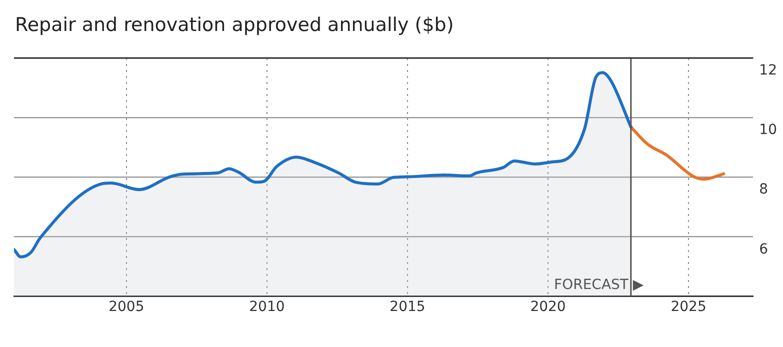  What do you see at coordinates (599, 284) in the screenshot?
I see `ref-line-label: FORECAST ▶` at bounding box center [599, 284].